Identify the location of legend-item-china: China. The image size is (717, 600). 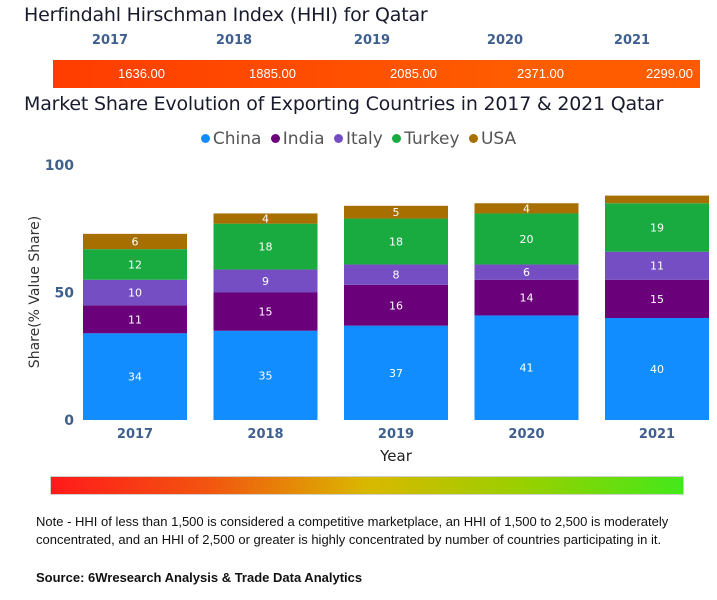
(231, 138).